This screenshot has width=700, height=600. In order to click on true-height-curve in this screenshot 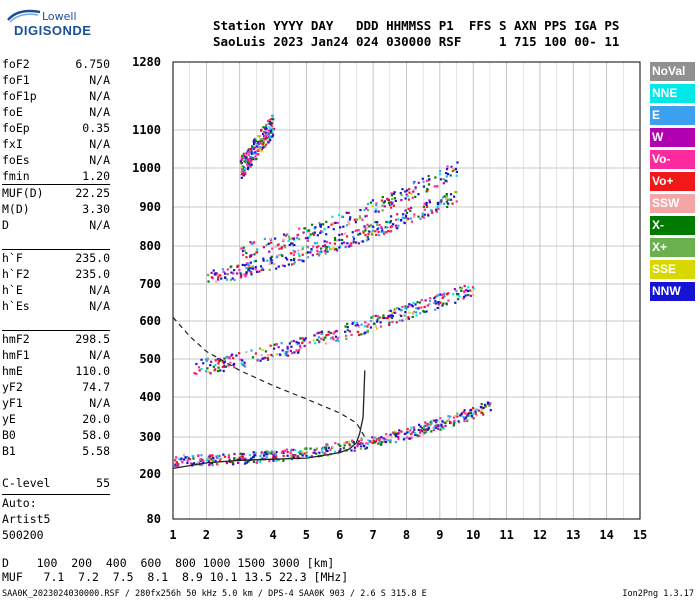, I will do `click(269, 377)`.